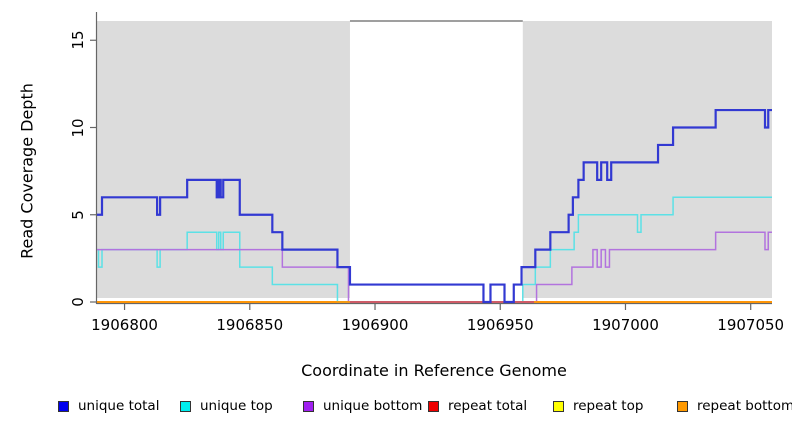  Describe the element at coordinates (78, 214) in the screenshot. I see `y-tick-label: 5` at that location.